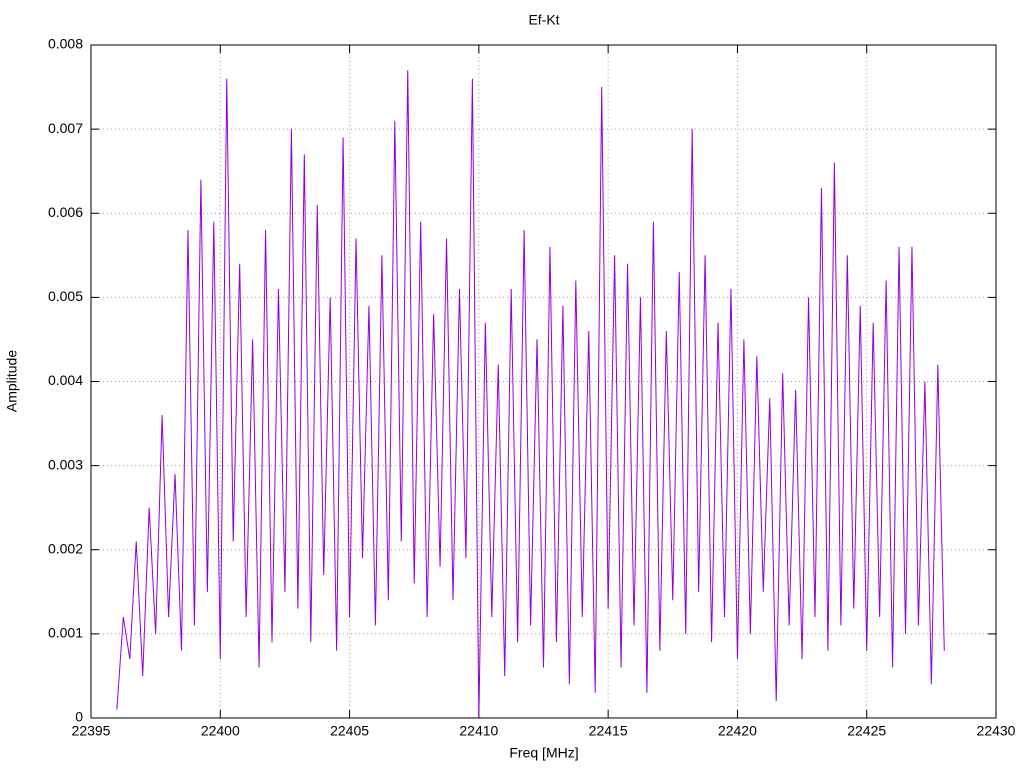 Image resolution: width=1024 pixels, height=773 pixels. Describe the element at coordinates (65, 44) in the screenshot. I see `y-tick-label: 0.008` at that location.